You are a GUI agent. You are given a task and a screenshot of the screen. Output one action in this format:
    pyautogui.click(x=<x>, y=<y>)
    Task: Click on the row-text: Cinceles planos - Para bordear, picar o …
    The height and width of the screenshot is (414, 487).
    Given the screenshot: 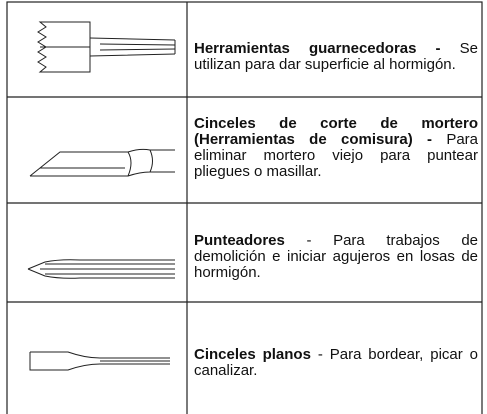 What is the action you would take?
    pyautogui.click(x=336, y=363)
    